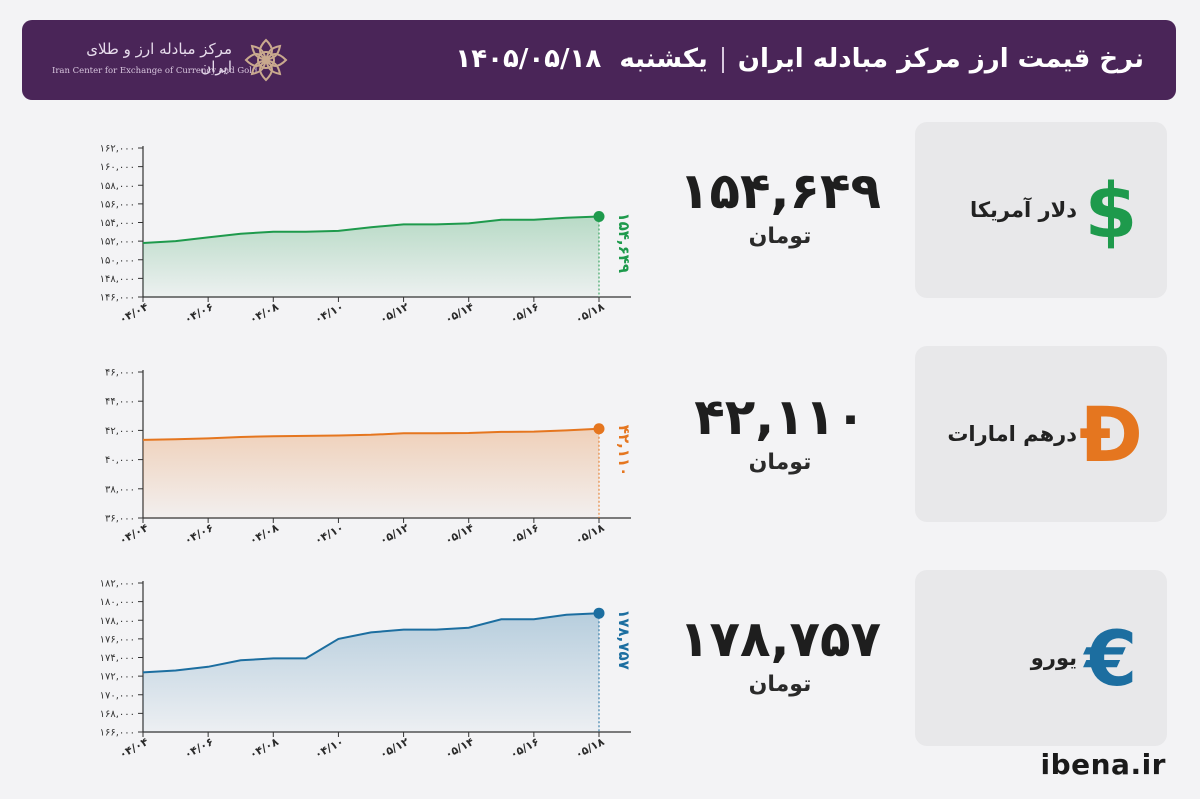 The height and width of the screenshot is (799, 1200). I want to click on y-tick-label: ۳۸,۰۰۰, so click(120, 489).